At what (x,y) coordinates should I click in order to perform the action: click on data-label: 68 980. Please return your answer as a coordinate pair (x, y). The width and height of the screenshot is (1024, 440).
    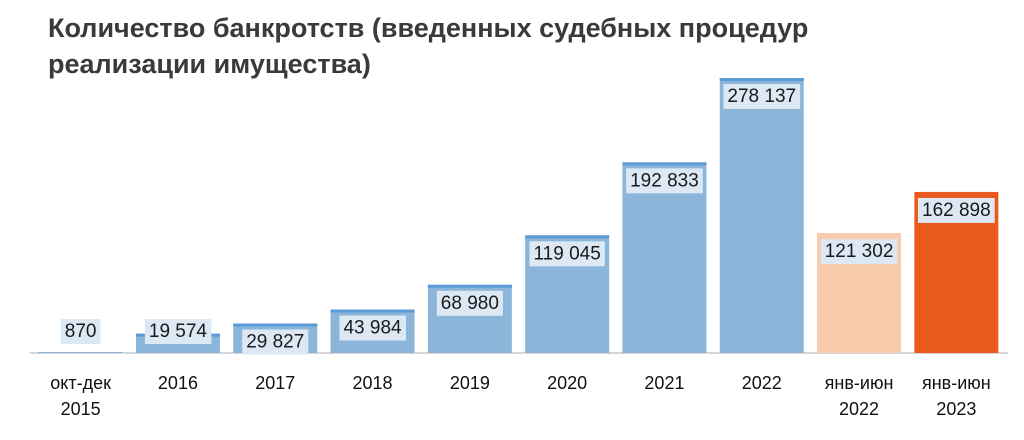
    Looking at the image, I should click on (470, 303).